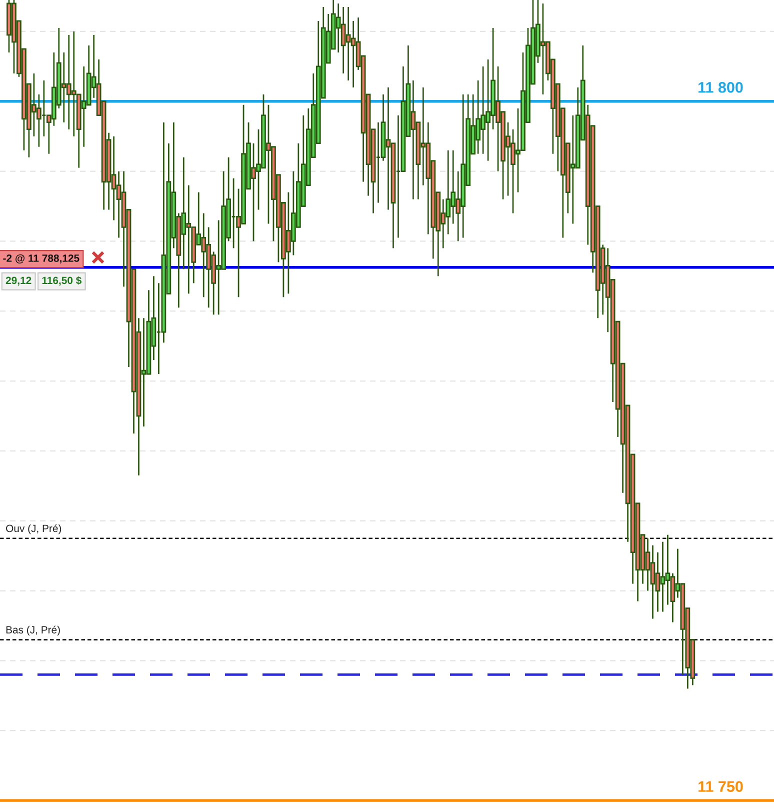 Image resolution: width=774 pixels, height=811 pixels. What do you see at coordinates (62, 281) in the screenshot?
I see `annotation: 116,50 $` at bounding box center [62, 281].